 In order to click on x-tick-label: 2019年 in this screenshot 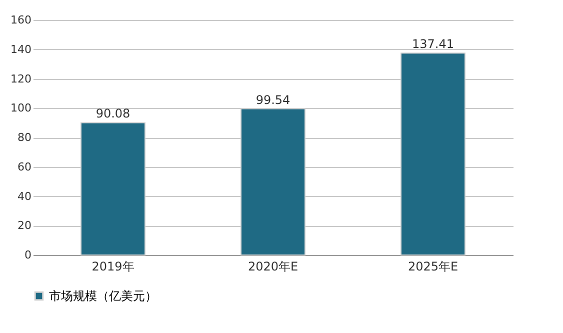, I will do `click(113, 267)`.